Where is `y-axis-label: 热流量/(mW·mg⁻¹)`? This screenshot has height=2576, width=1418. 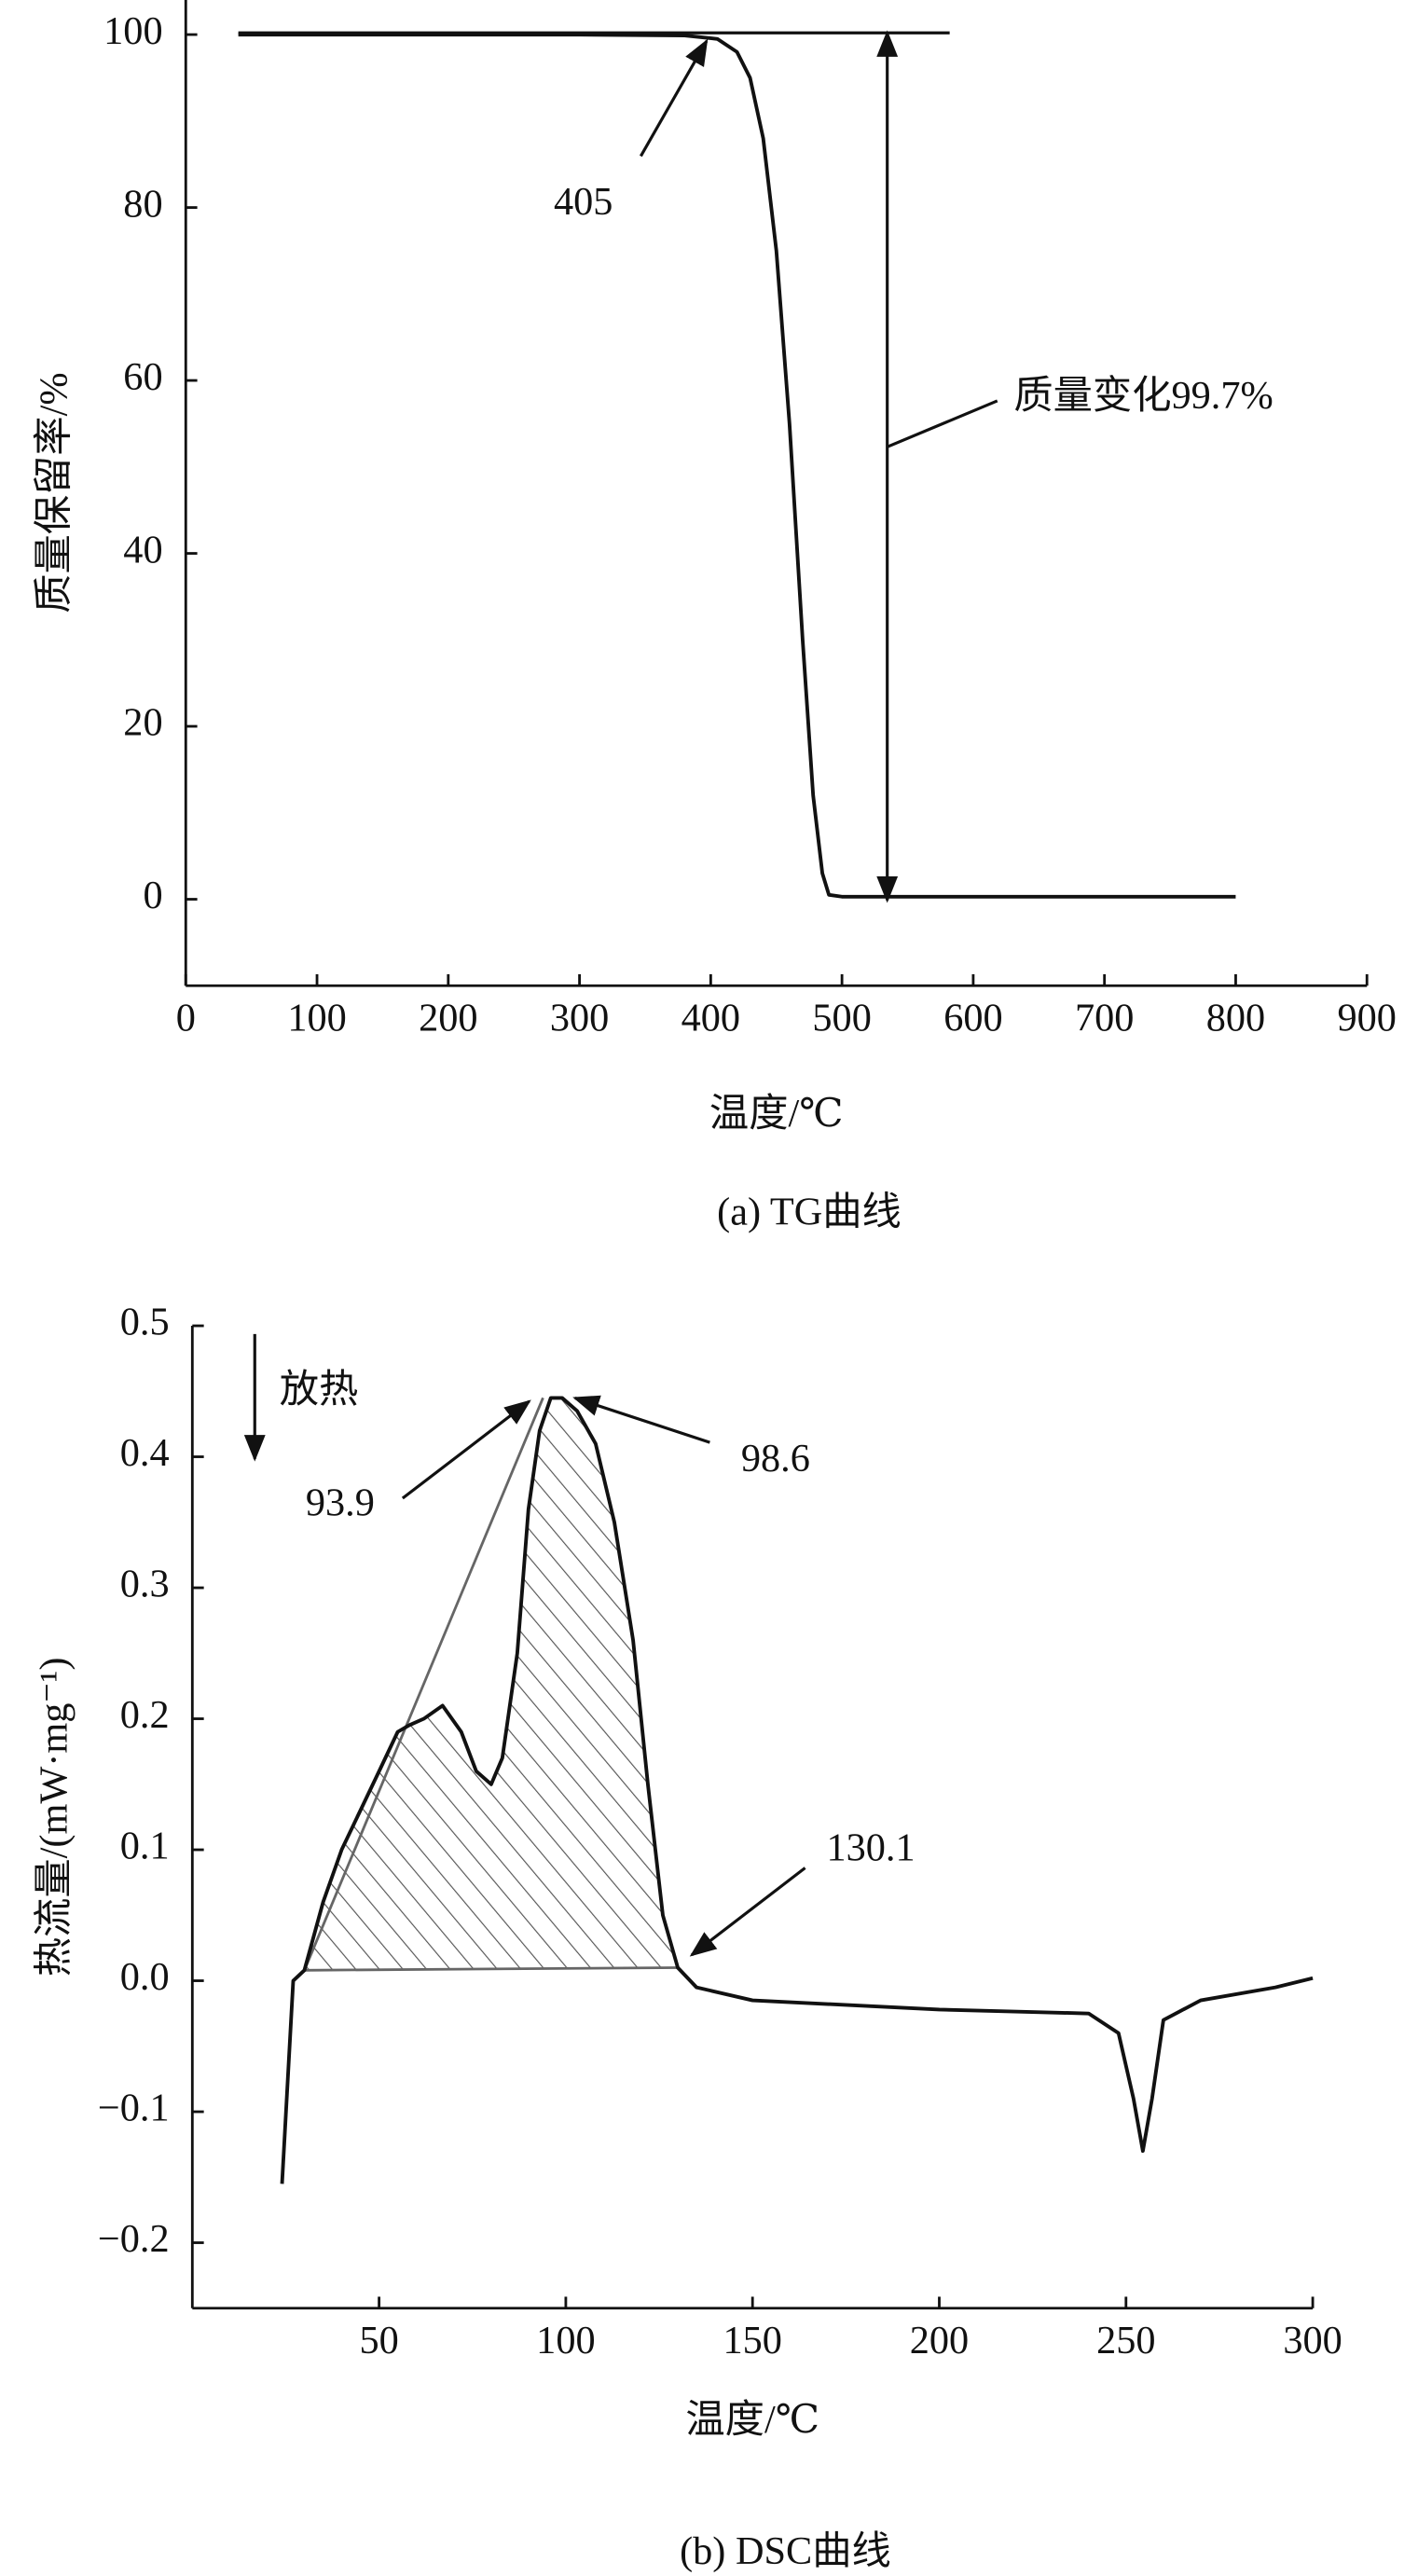 y-axis-label: 热流量/(mW·mg⁻¹) is located at coordinates (54, 1817).